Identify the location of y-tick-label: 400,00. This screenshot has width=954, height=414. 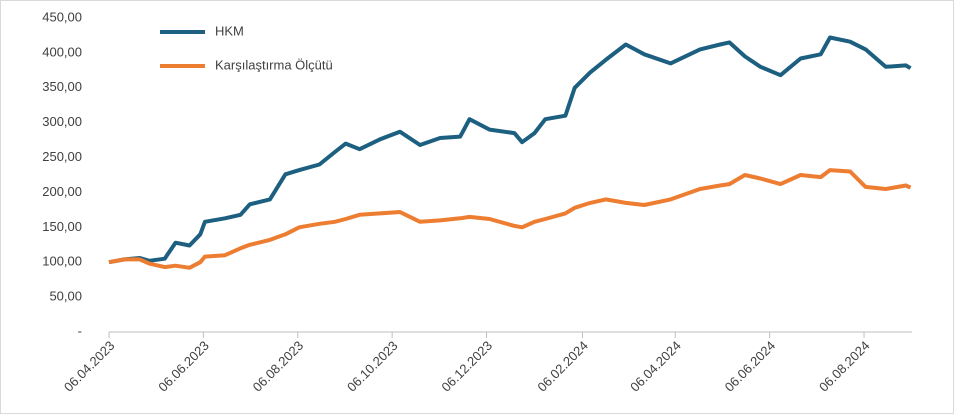
(62, 51).